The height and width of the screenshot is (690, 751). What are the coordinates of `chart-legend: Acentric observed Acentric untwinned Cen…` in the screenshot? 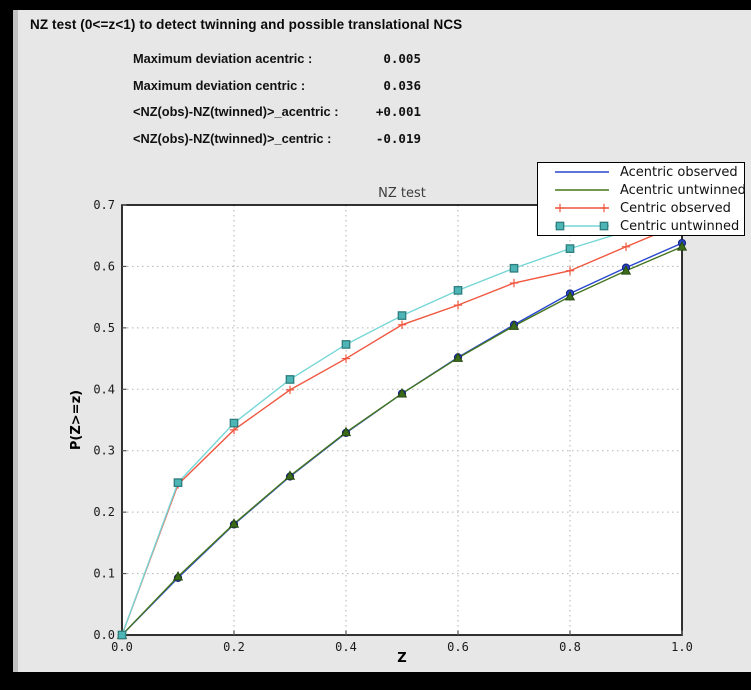 It's located at (641, 199).